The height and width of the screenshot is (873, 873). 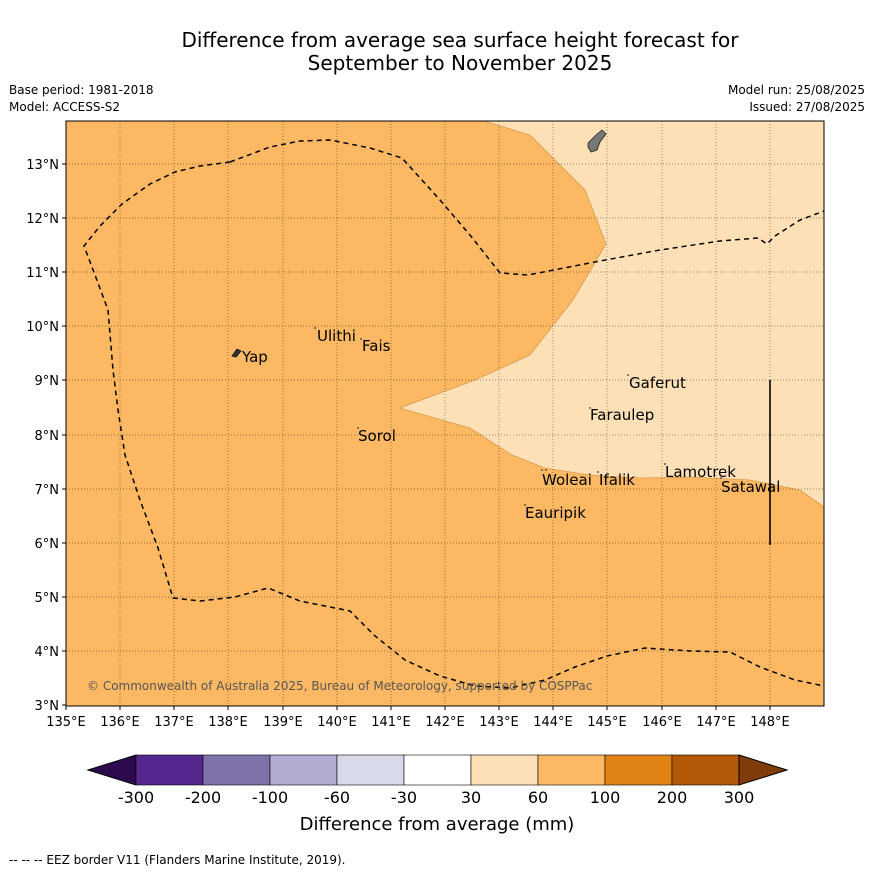 I want to click on lon-label: 146°E, so click(x=662, y=722).